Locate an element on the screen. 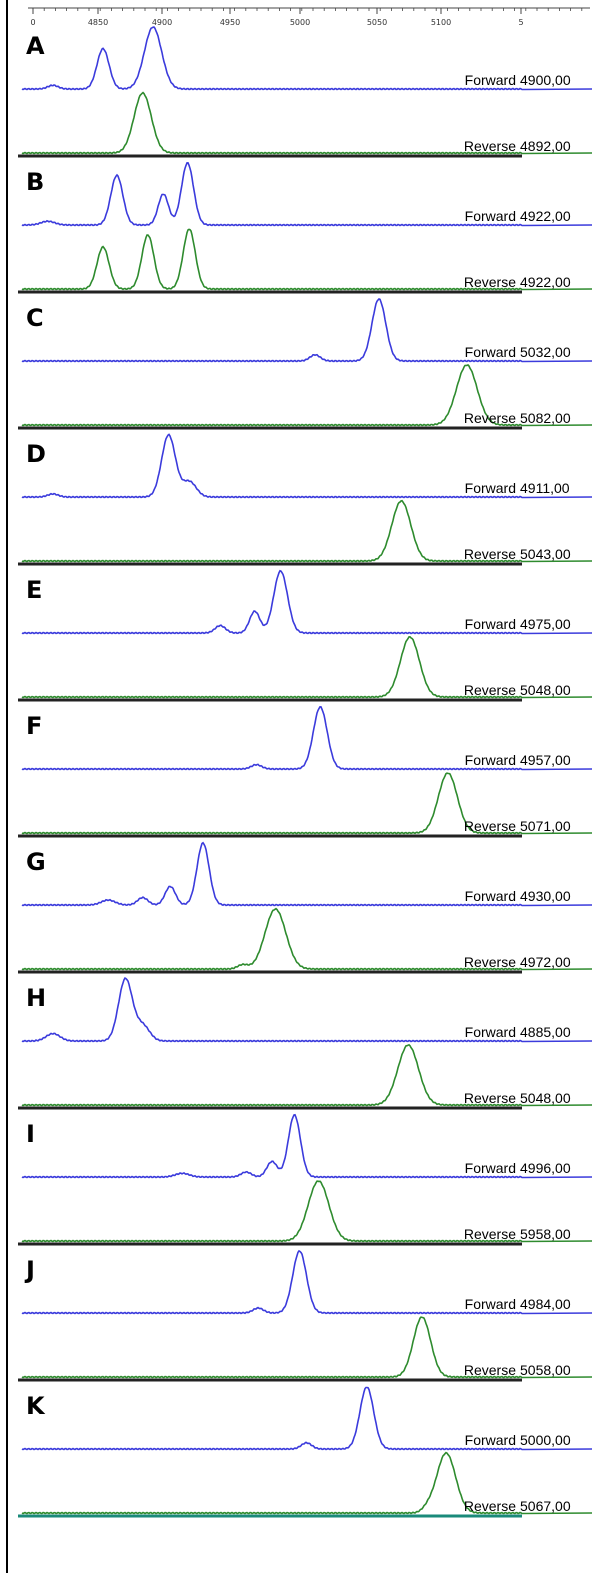 The width and height of the screenshot is (604, 1573). panel-k: K Forward 5000,00 Reverse 5067,00 is located at coordinates (305, 1452).